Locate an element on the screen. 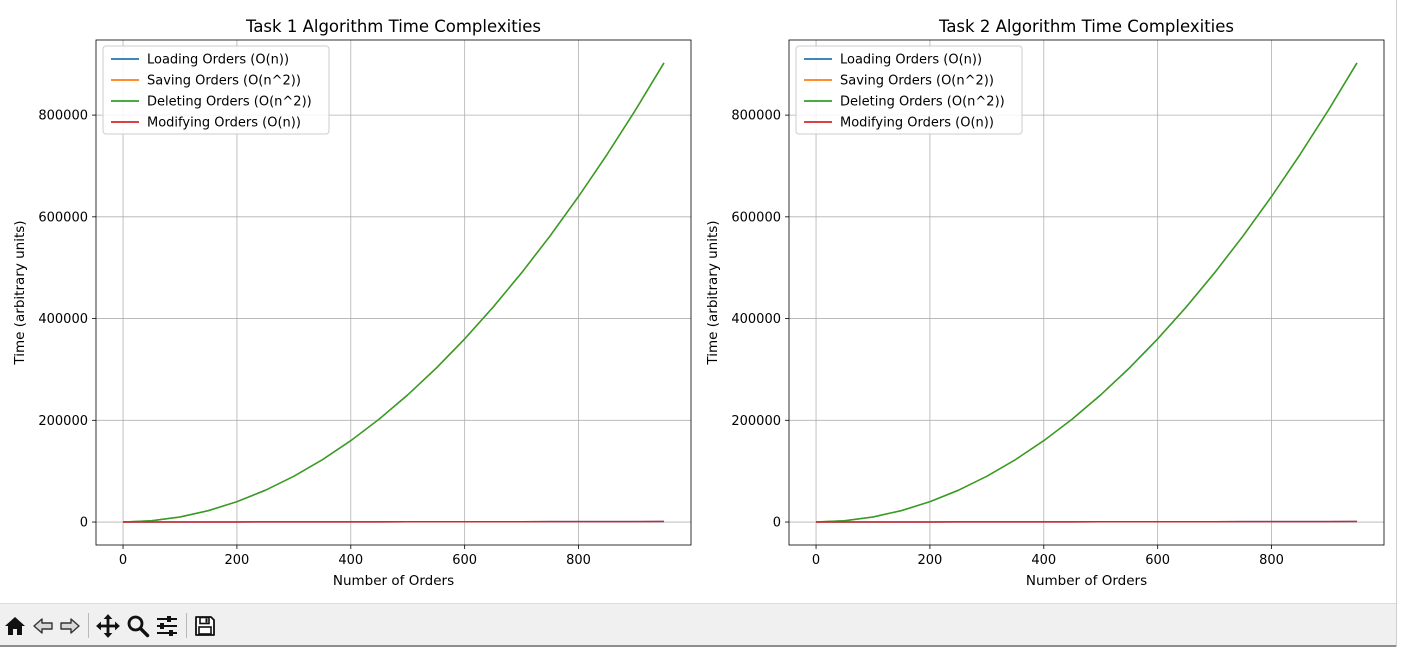 The height and width of the screenshot is (647, 1402). configure-subplots-icon is located at coordinates (167, 626).